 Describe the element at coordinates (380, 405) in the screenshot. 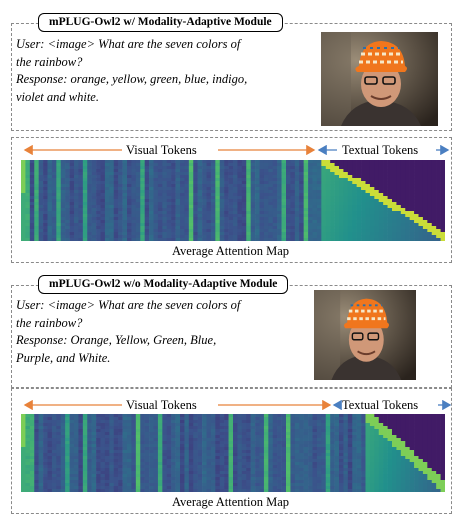

I see `bottom-textual-tokens-label: Textual Tokens` at that location.